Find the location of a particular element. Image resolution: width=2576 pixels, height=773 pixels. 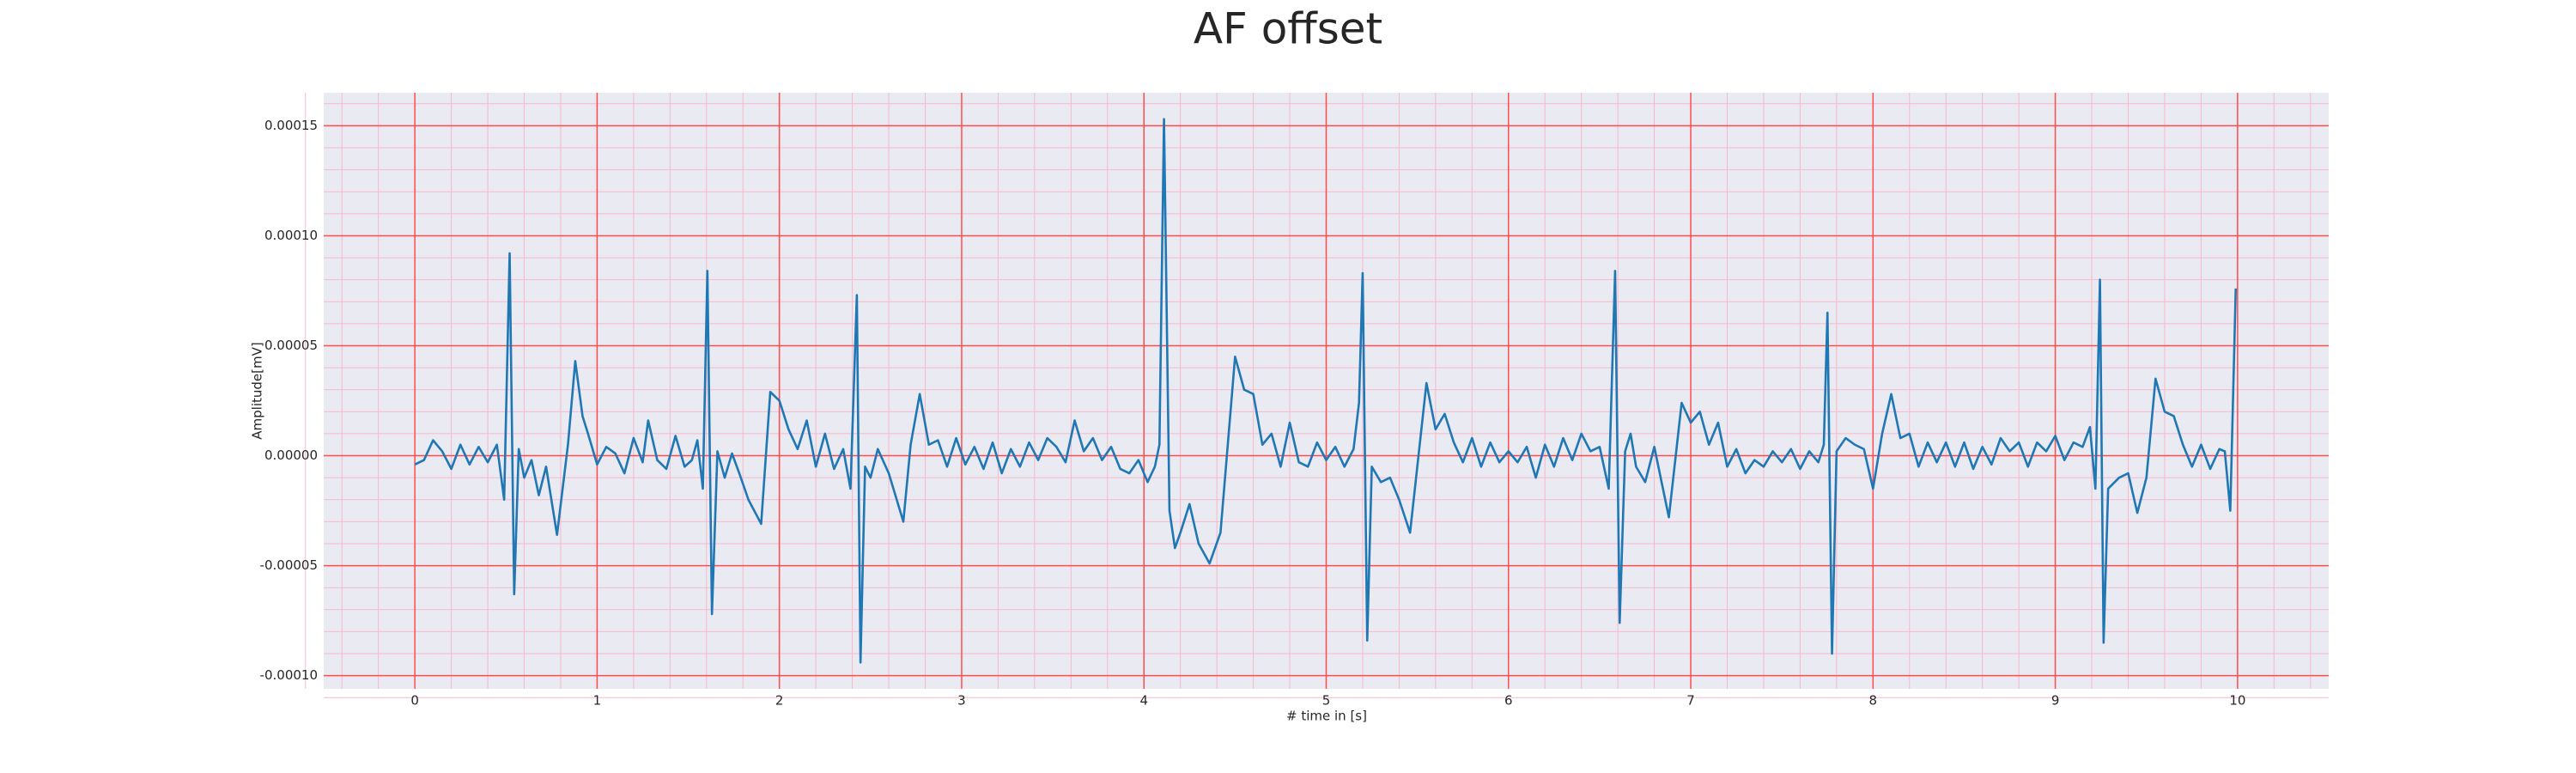

x-axis-label: # time in [s] is located at coordinates (1327, 716).